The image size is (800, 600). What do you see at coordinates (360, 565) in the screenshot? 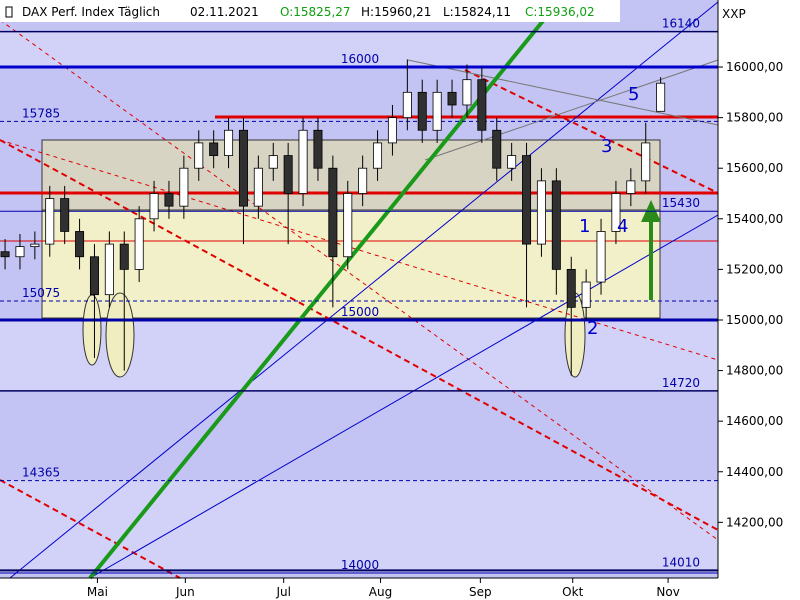
I see `level-label: 14000` at bounding box center [360, 565].